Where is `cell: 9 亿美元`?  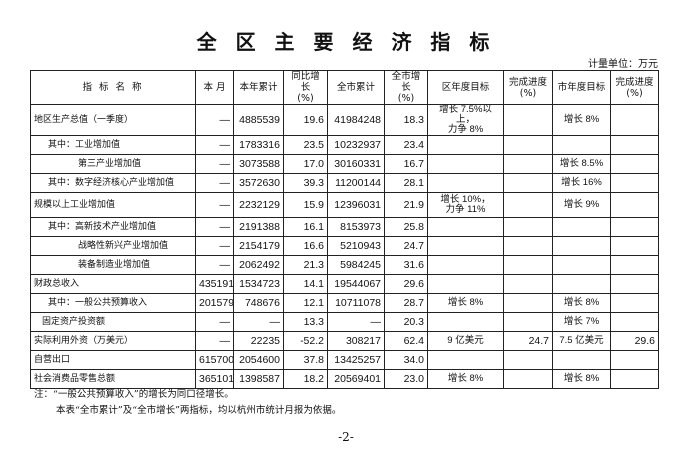 cell: 9 亿美元 is located at coordinates (465, 341).